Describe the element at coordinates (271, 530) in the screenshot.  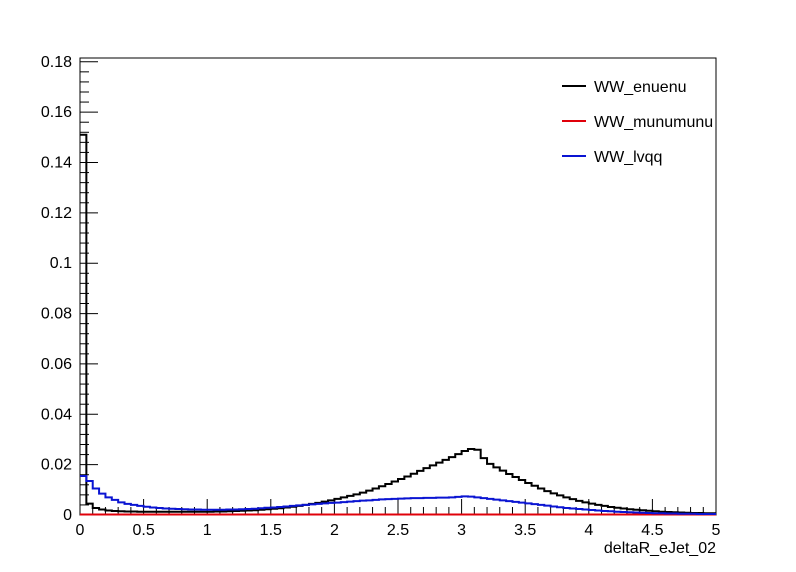
I see `x-tick-label: 1.5` at that location.